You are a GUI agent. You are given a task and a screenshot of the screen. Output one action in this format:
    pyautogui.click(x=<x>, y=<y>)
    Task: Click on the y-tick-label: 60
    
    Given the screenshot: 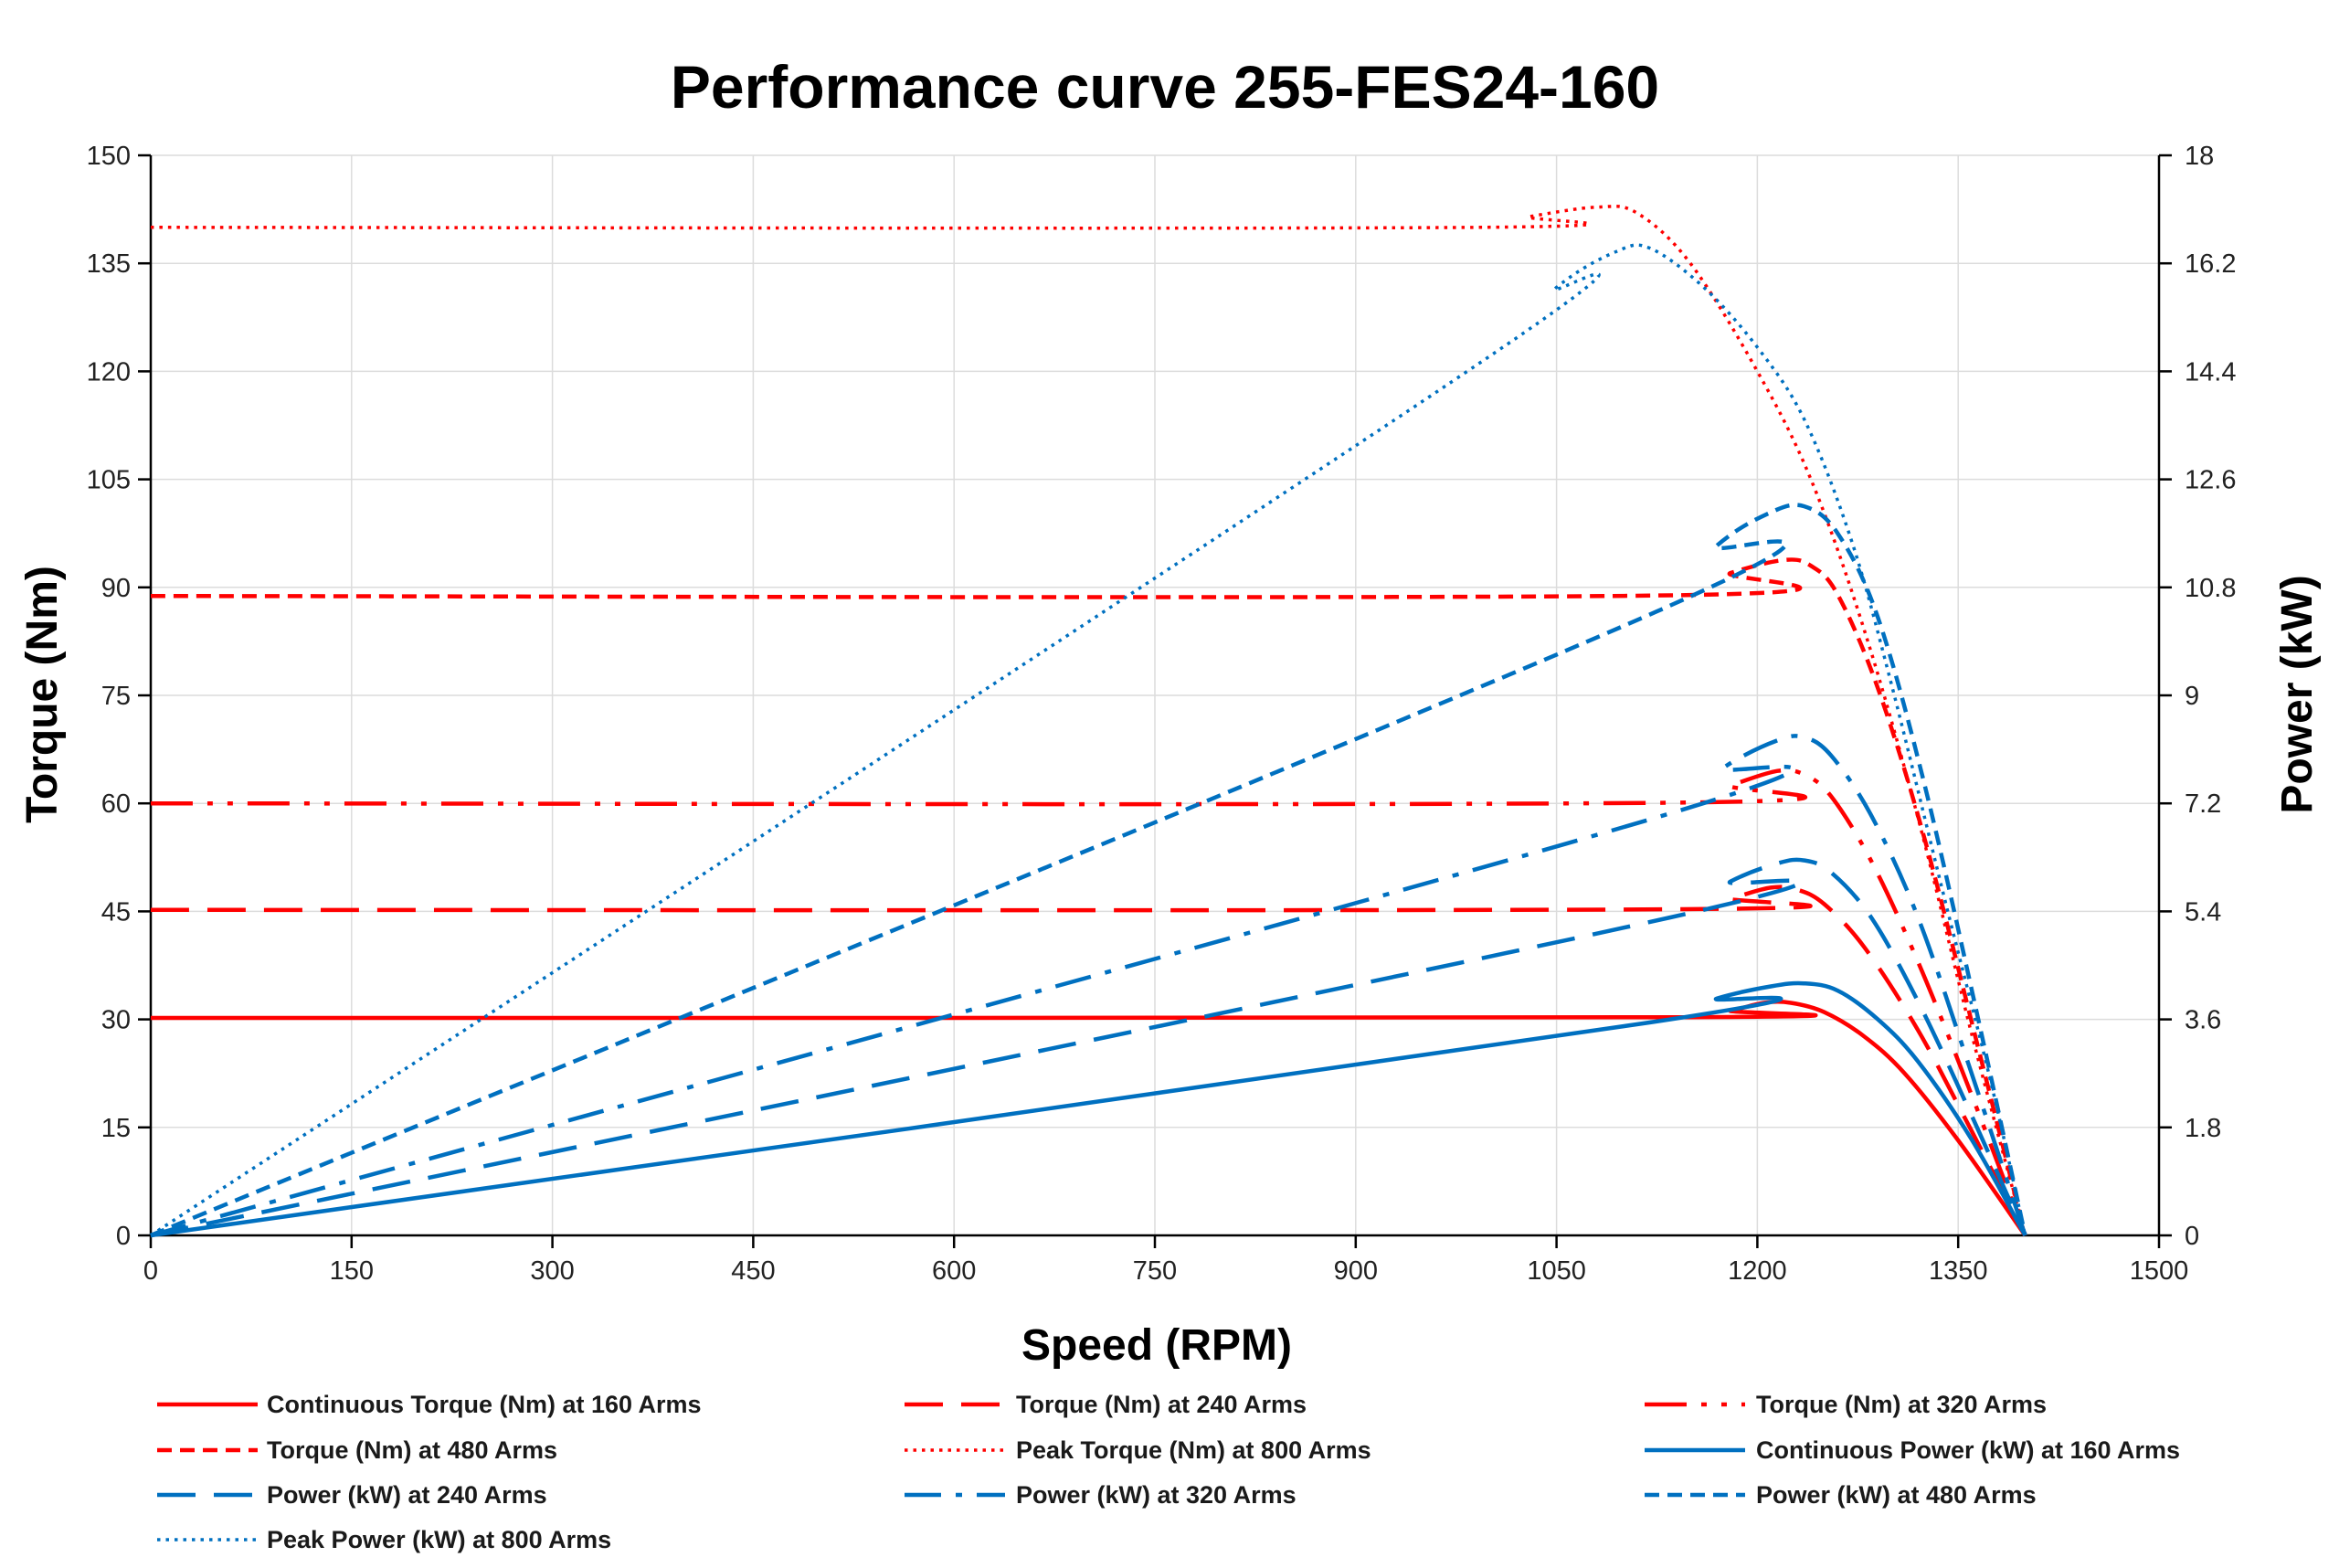 What is the action you would take?
    pyautogui.click(x=116, y=804)
    